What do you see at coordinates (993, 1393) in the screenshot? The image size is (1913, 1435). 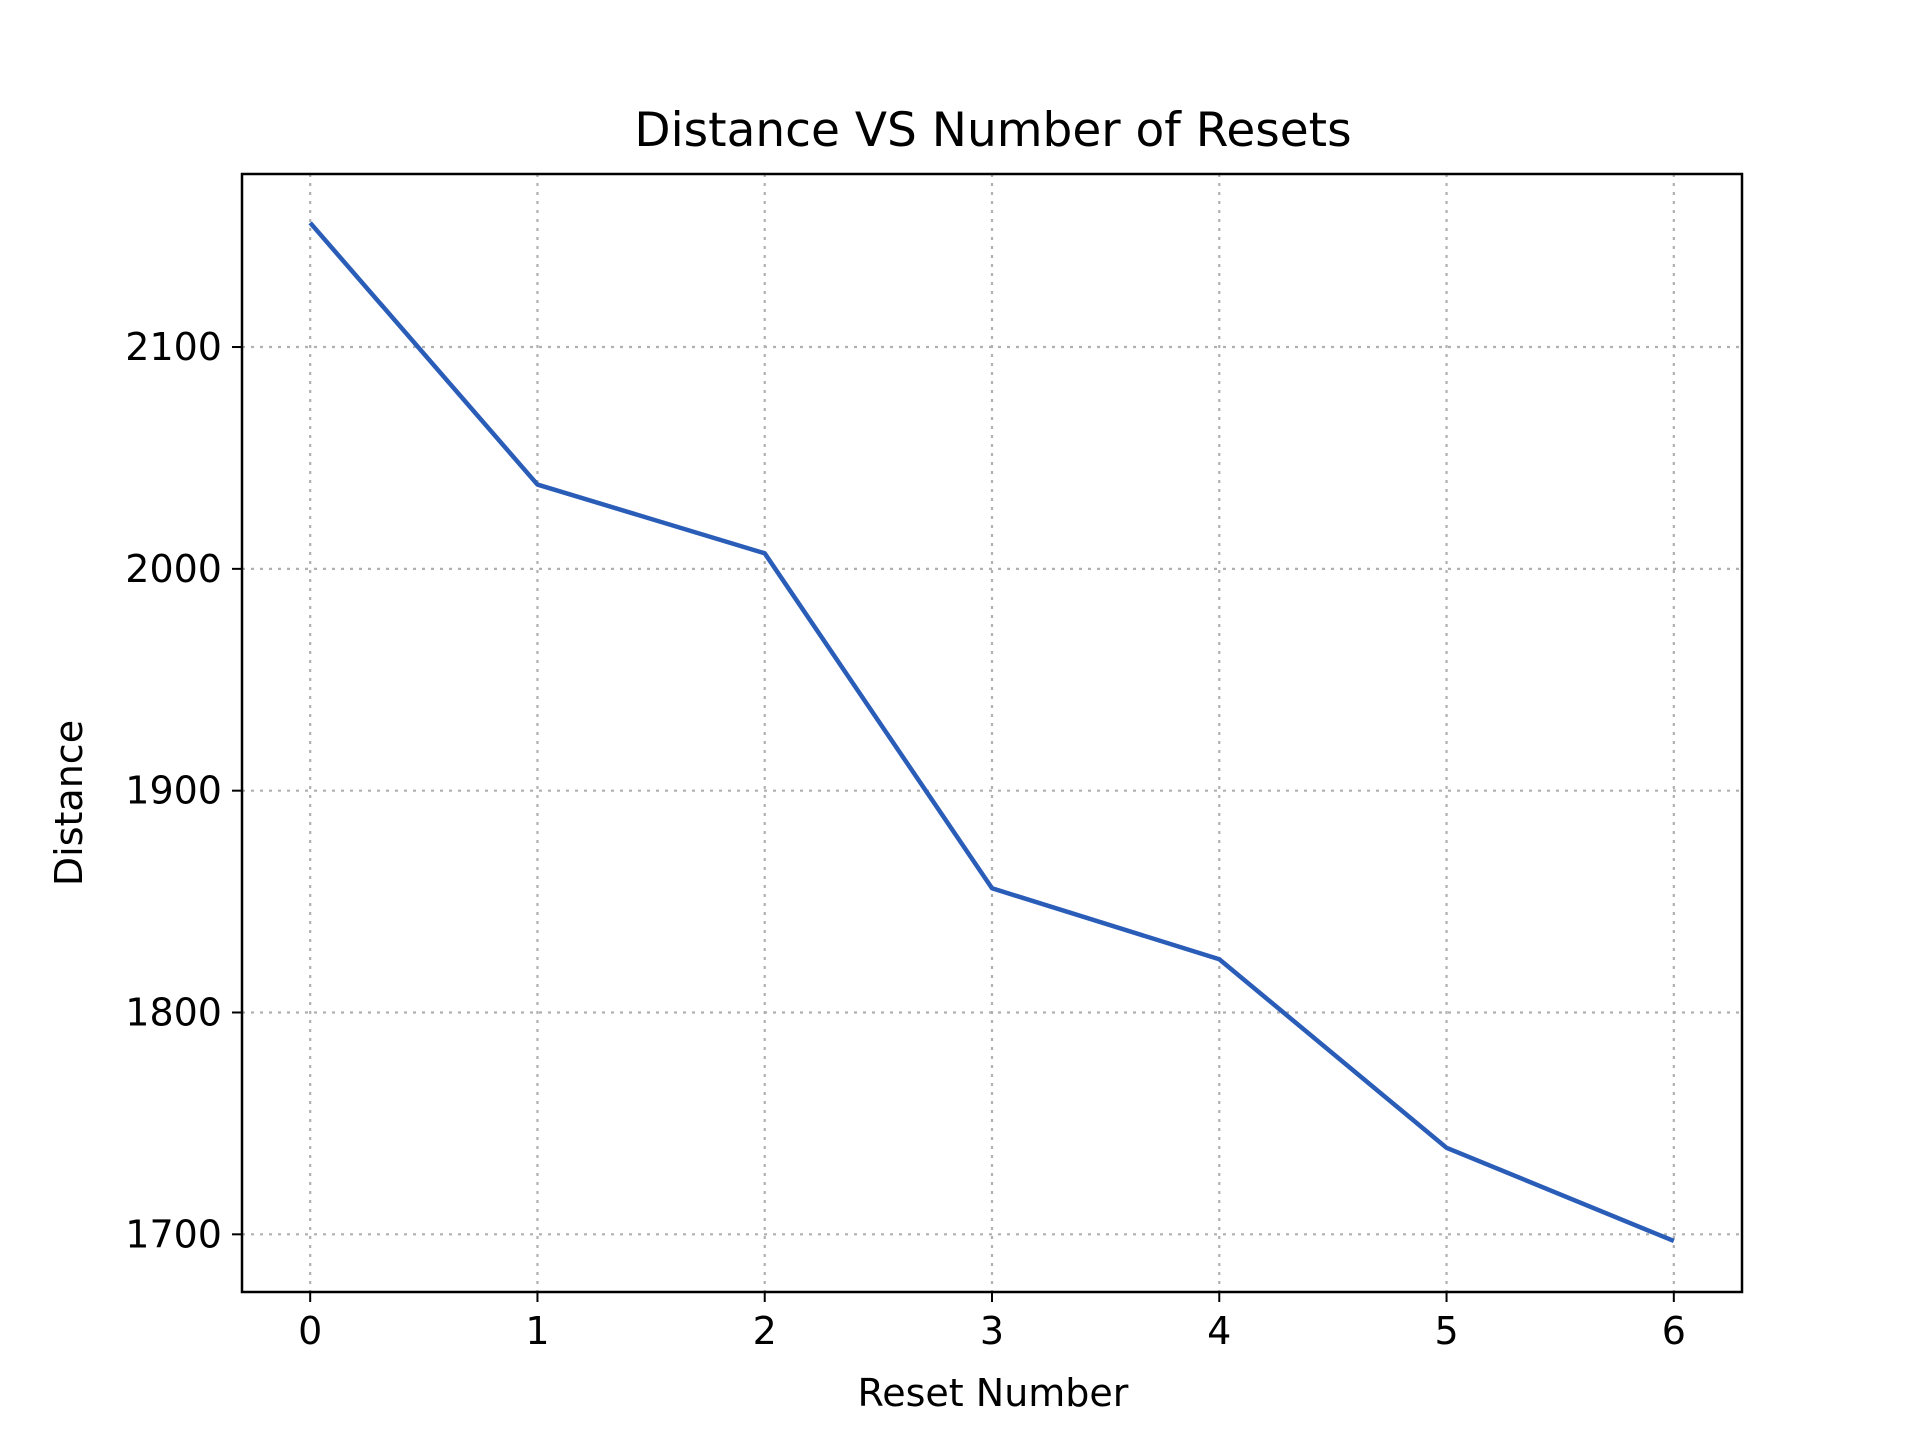 I see `x-axis-label: Reset Number` at bounding box center [993, 1393].